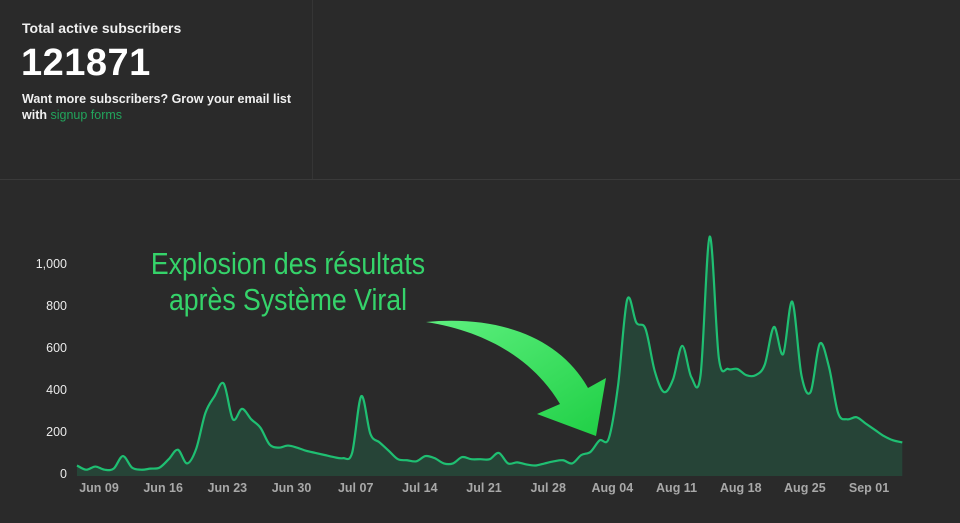 The height and width of the screenshot is (523, 960). Describe the element at coordinates (869, 488) in the screenshot. I see `x-tick-label: Sep 01` at that location.